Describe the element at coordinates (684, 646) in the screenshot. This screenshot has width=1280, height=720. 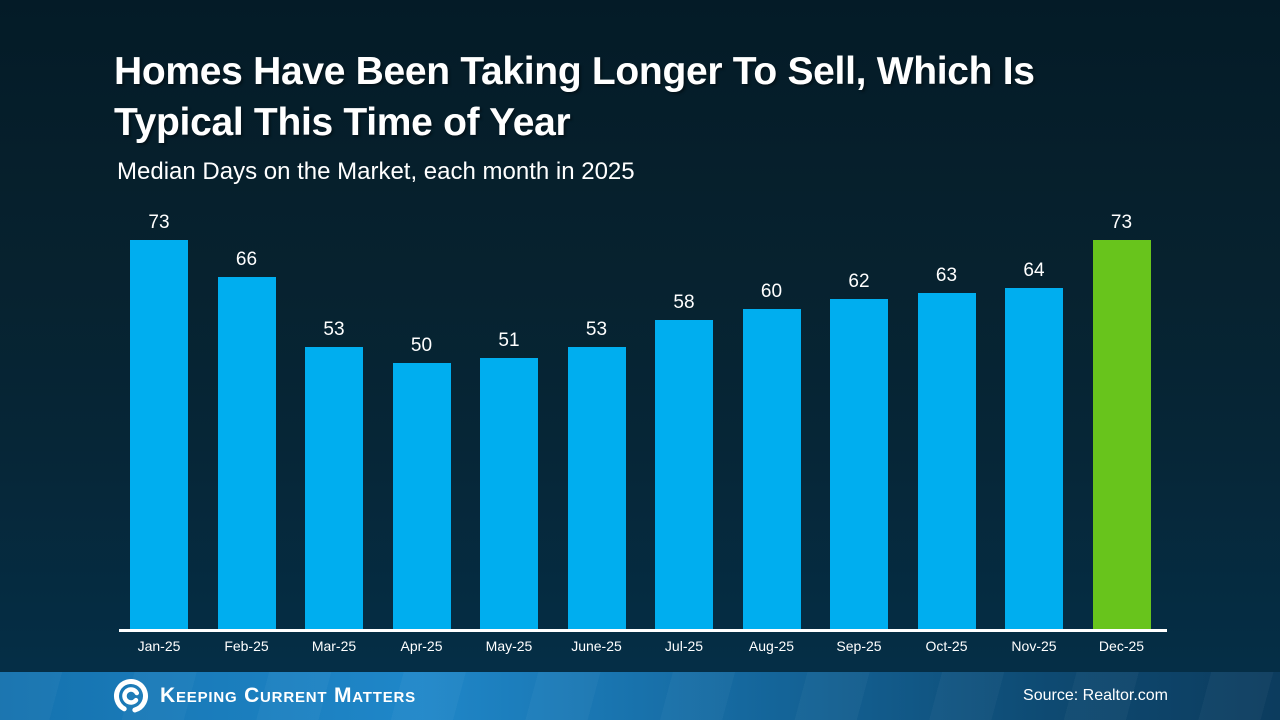
I see `x-axis-label: Jul-25` at that location.